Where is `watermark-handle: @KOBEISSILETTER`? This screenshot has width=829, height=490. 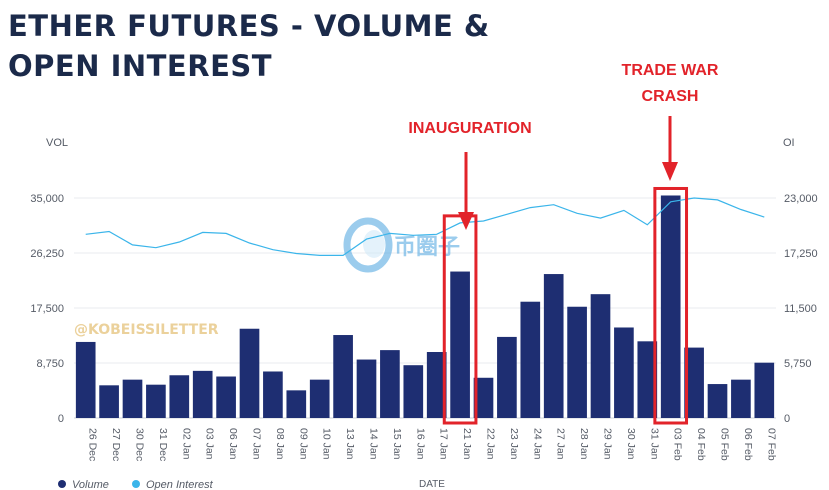 watermark-handle: @KOBEISSILETTER is located at coordinates (146, 330).